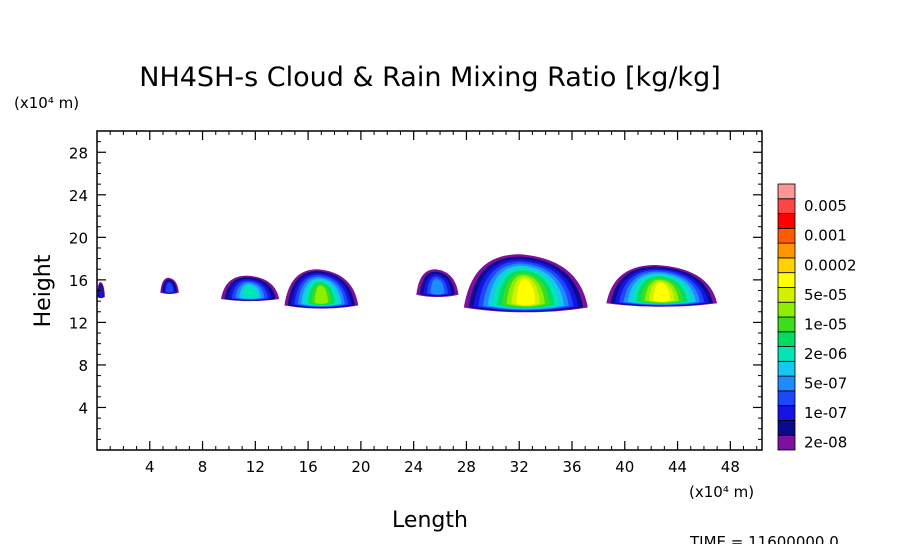 This screenshot has width=904, height=544. Describe the element at coordinates (150, 467) in the screenshot. I see `x-tick-label: 4` at that location.